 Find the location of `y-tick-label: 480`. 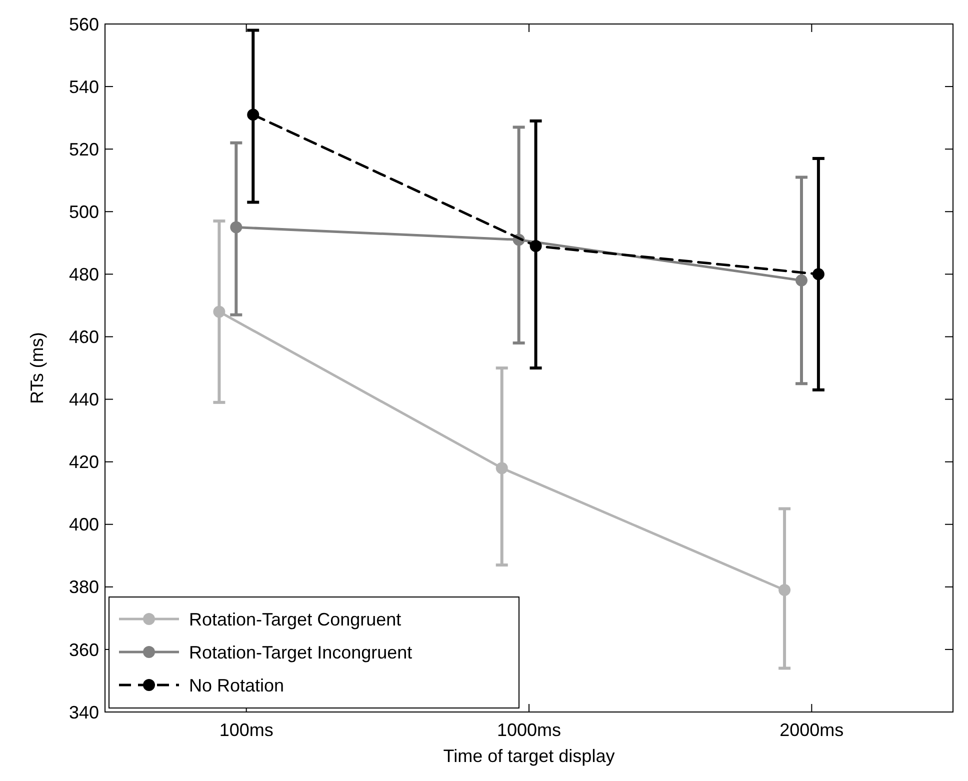

y-tick-label: 480 is located at coordinates (83, 274).